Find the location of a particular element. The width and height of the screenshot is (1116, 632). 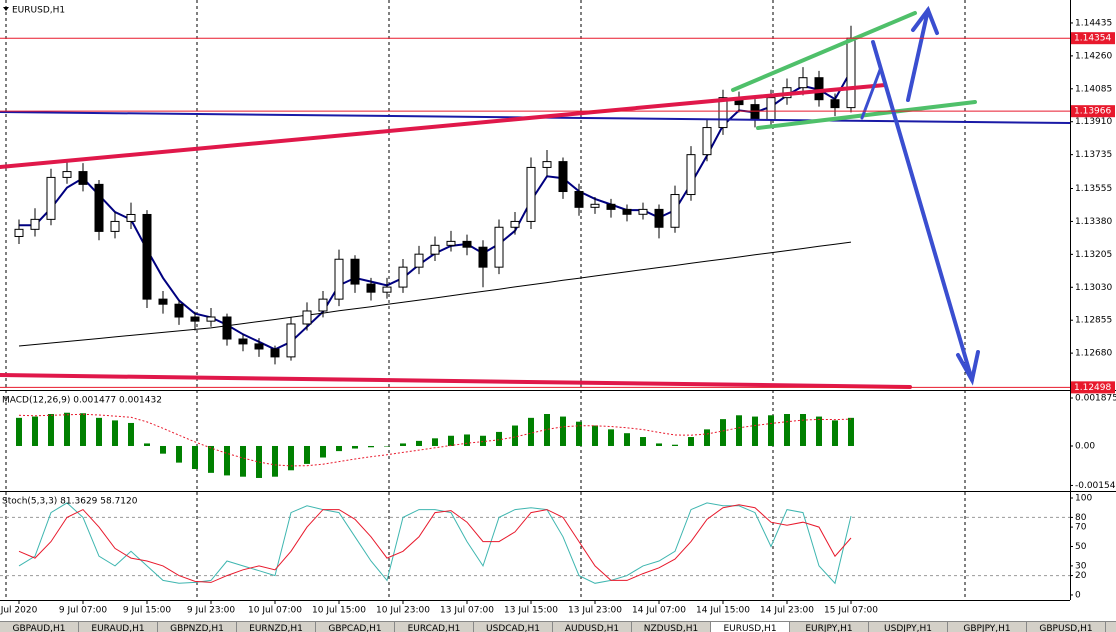

y-tick-label: 1.13555 is located at coordinates (1093, 189).